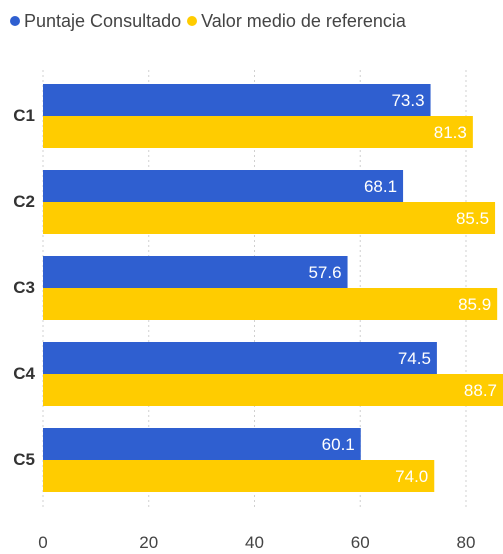 Image resolution: width=503 pixels, height=554 pixels. What do you see at coordinates (24, 115) in the screenshot?
I see `category-label: C1` at bounding box center [24, 115].